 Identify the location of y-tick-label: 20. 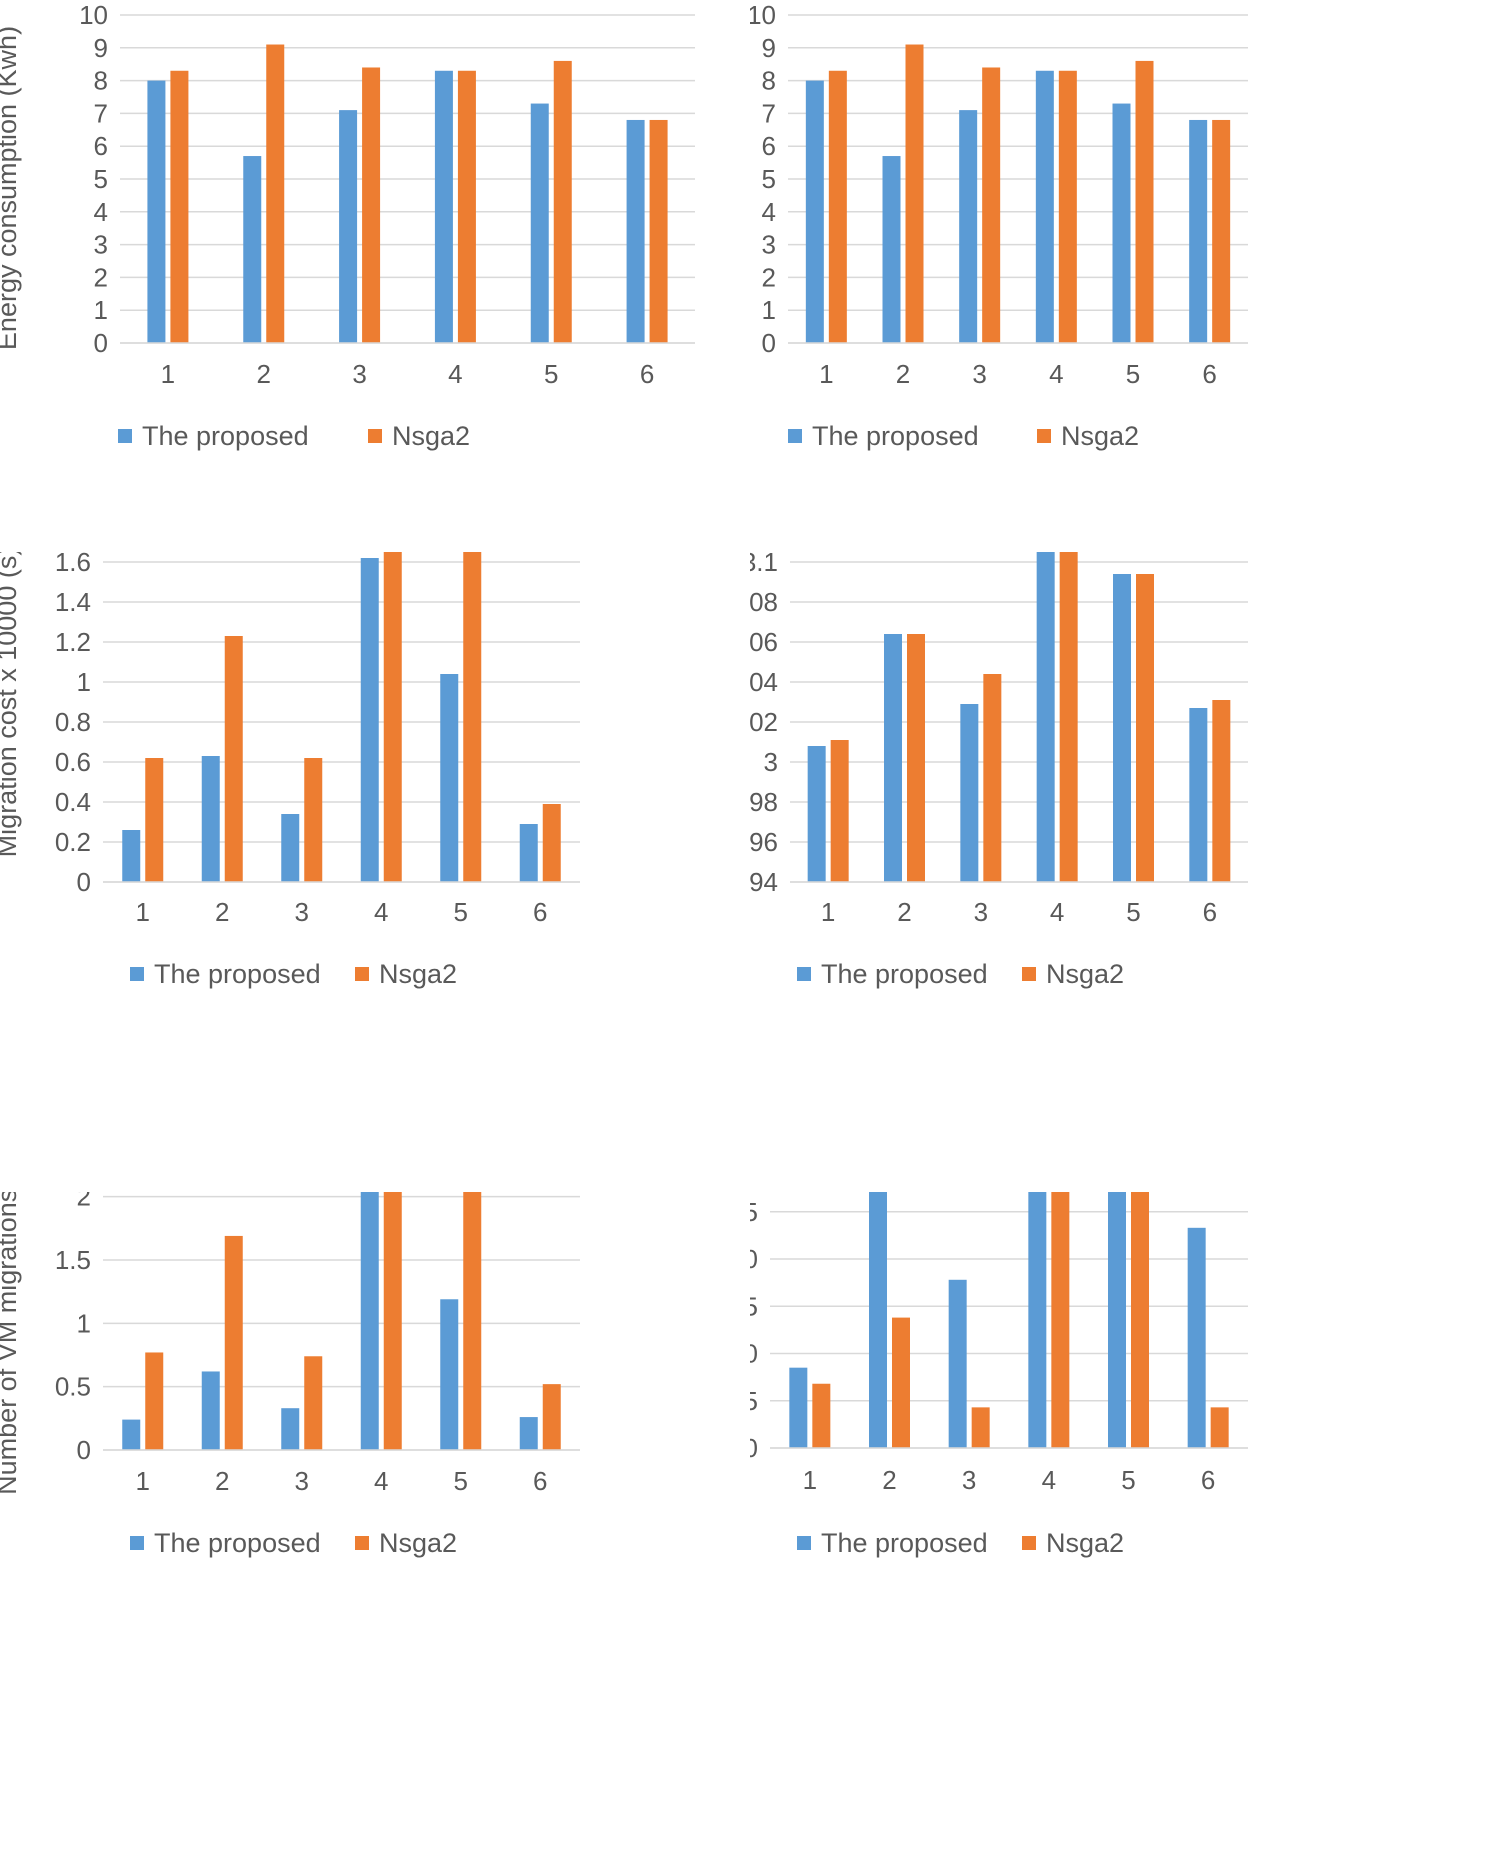
(754, 1259).